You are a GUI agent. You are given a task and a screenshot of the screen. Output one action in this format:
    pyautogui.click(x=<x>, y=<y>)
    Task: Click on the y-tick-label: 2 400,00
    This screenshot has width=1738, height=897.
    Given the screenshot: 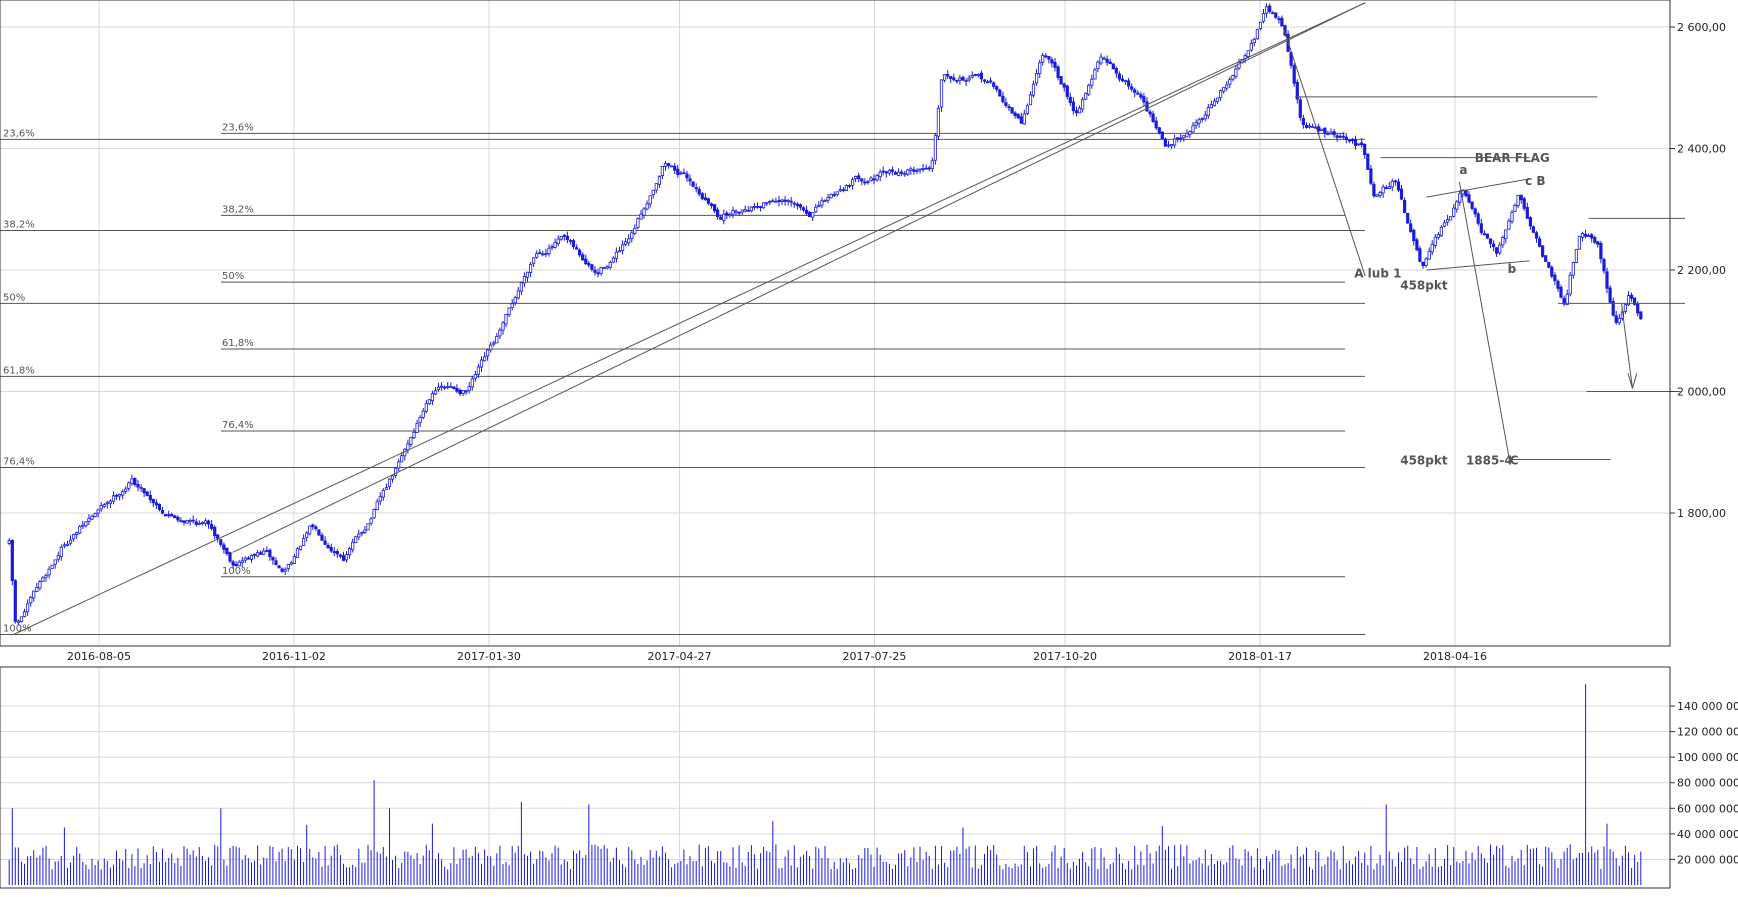 What is the action you would take?
    pyautogui.click(x=1701, y=149)
    